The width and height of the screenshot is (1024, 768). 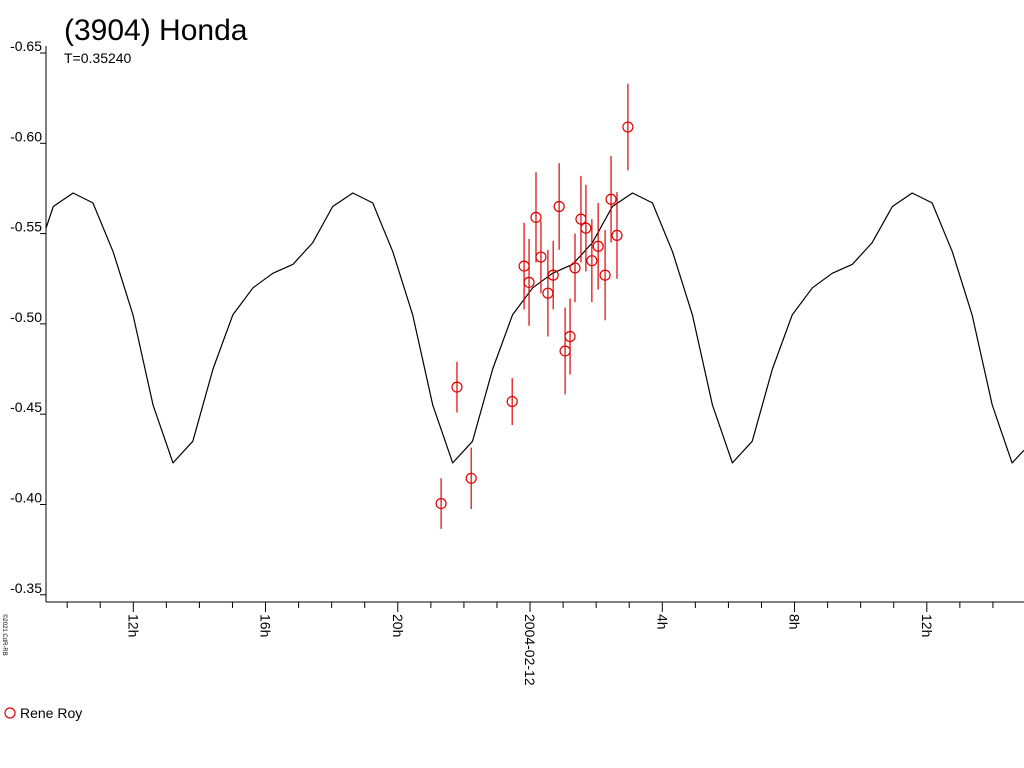 What do you see at coordinates (26, 588) in the screenshot?
I see `y-tick-label: -0.35` at bounding box center [26, 588].